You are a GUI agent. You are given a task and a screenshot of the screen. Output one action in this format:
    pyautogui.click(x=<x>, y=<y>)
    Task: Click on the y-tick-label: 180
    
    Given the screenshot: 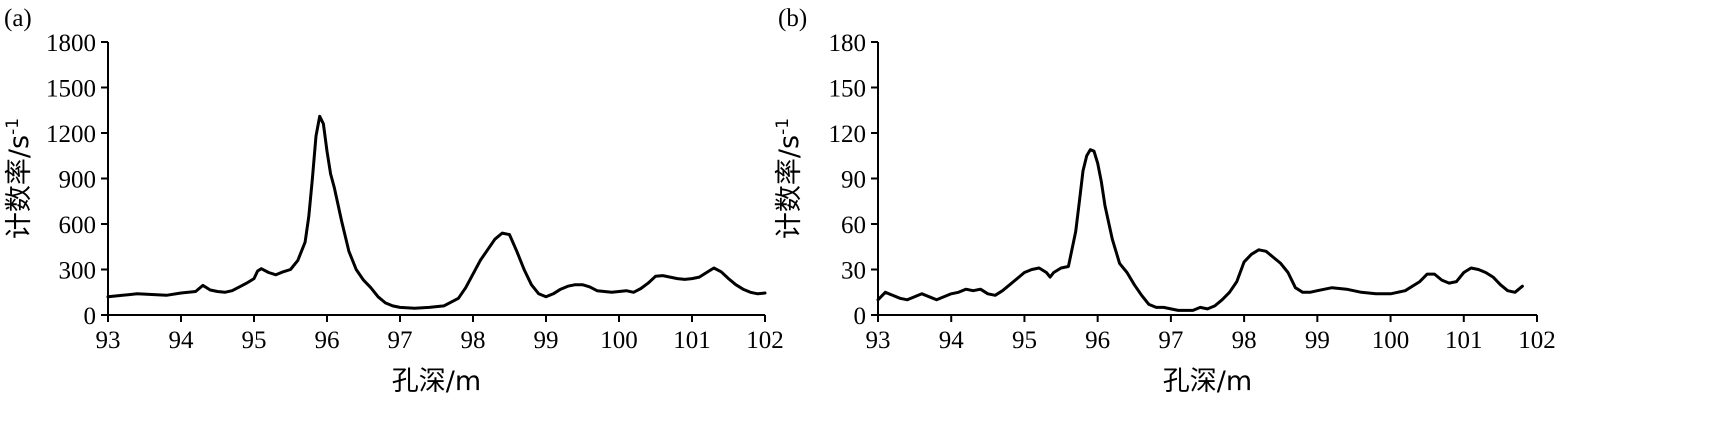 What is the action you would take?
    pyautogui.click(x=848, y=43)
    